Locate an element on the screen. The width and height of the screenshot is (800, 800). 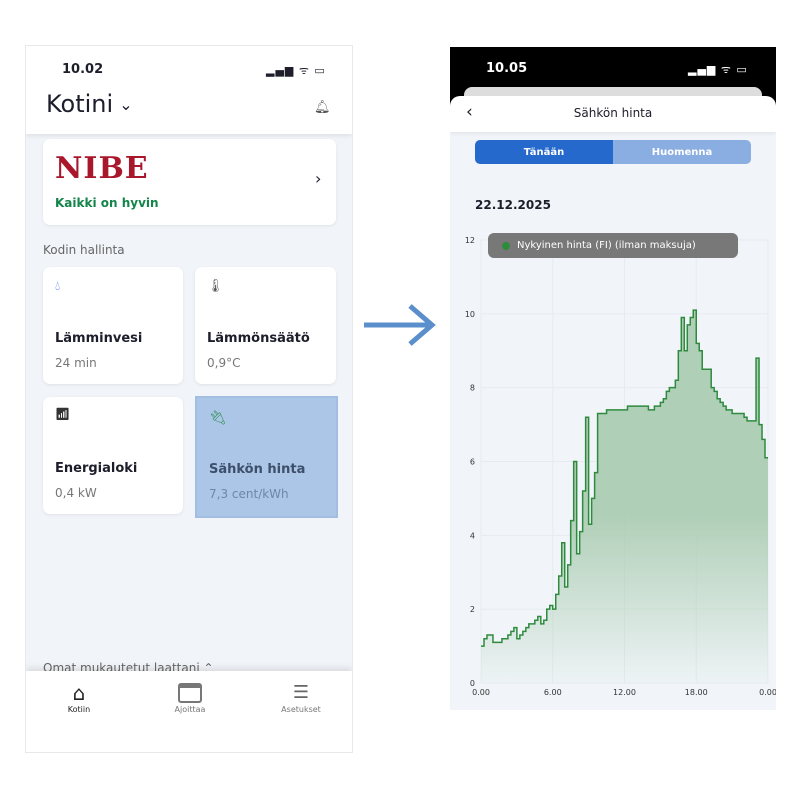
nibe-logo: NIBE is located at coordinates (102, 168).